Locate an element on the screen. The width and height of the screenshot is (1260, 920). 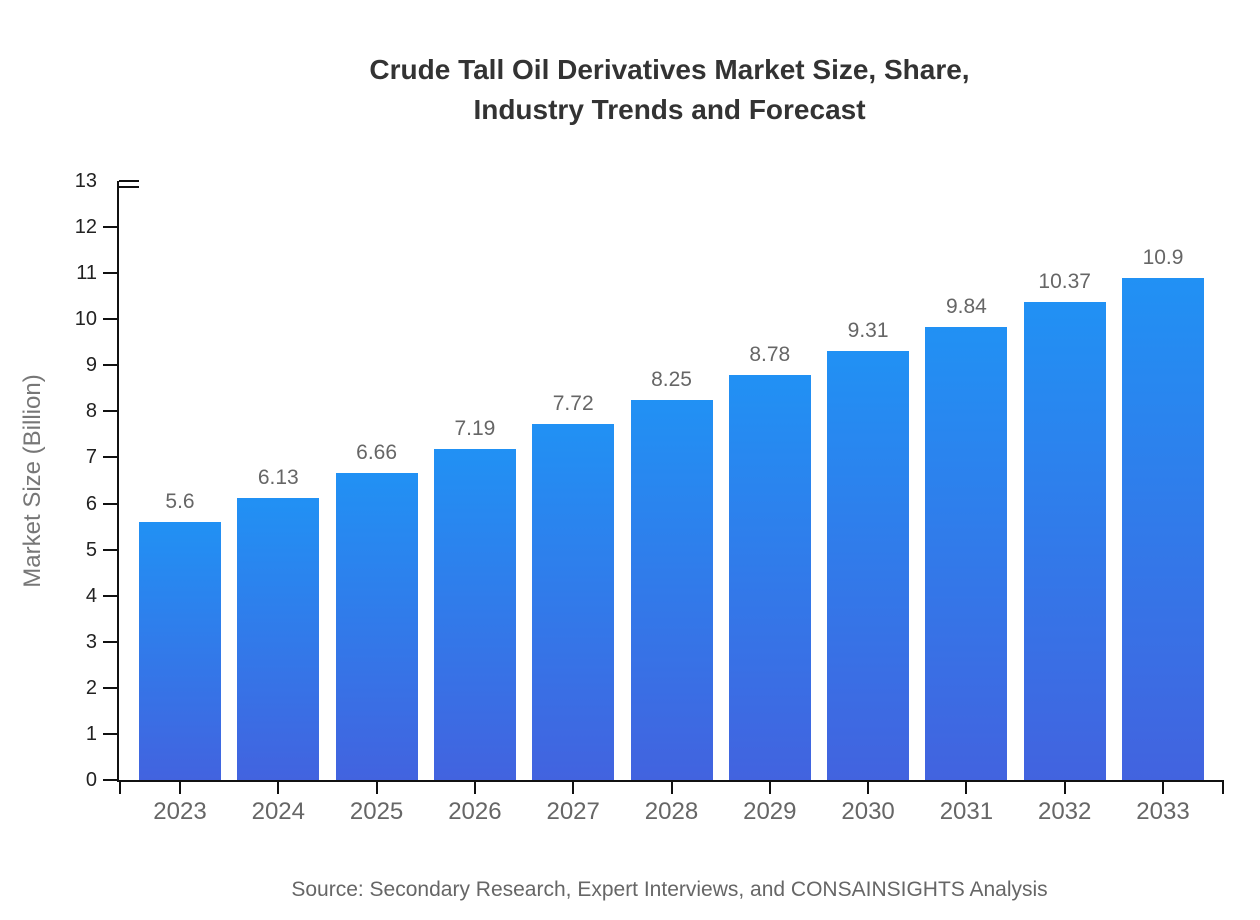
bar-2029 is located at coordinates (769, 577).